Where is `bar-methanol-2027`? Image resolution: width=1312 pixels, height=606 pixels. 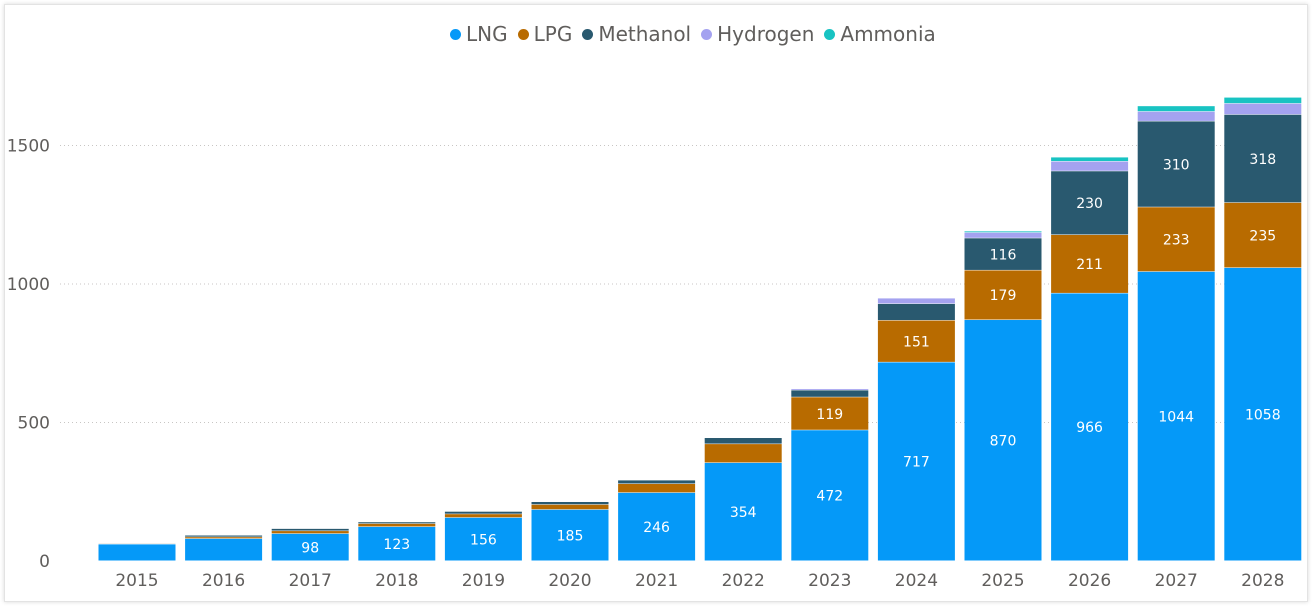 bar-methanol-2027 is located at coordinates (1176, 164).